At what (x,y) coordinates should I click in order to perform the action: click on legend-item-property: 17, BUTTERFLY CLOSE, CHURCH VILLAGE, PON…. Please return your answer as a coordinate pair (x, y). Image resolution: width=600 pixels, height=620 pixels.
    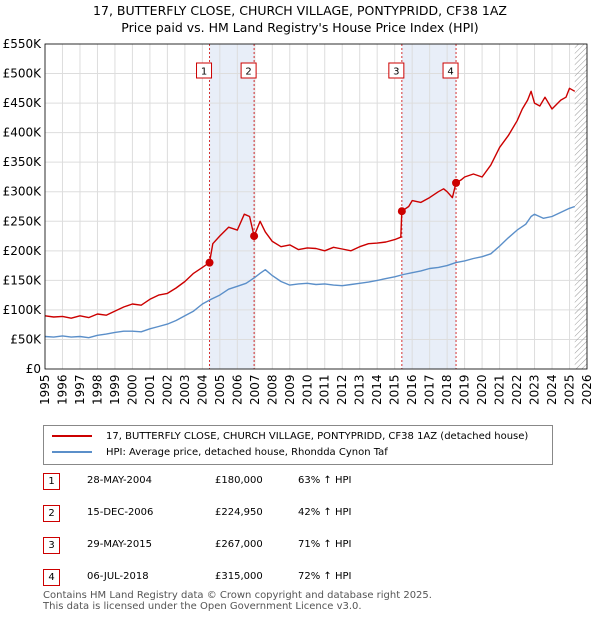
    Looking at the image, I should click on (290, 437).